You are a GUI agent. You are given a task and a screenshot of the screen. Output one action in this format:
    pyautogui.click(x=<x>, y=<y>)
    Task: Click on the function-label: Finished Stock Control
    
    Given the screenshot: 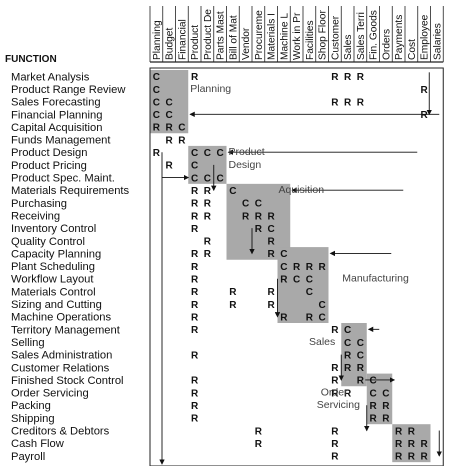 What is the action you would take?
    pyautogui.click(x=67, y=381)
    